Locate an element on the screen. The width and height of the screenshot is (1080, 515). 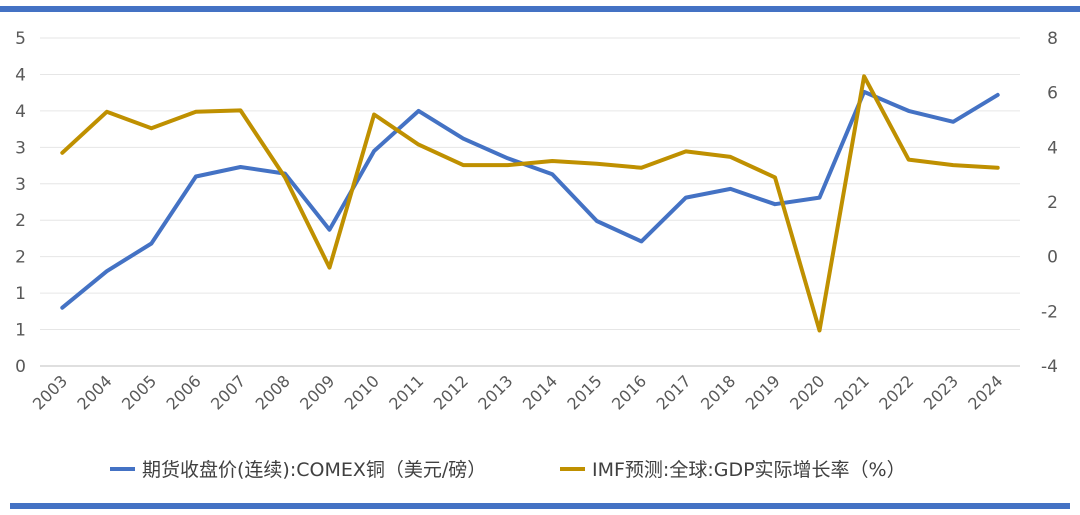
right-tick-label: 4 is located at coordinates (1052, 148).